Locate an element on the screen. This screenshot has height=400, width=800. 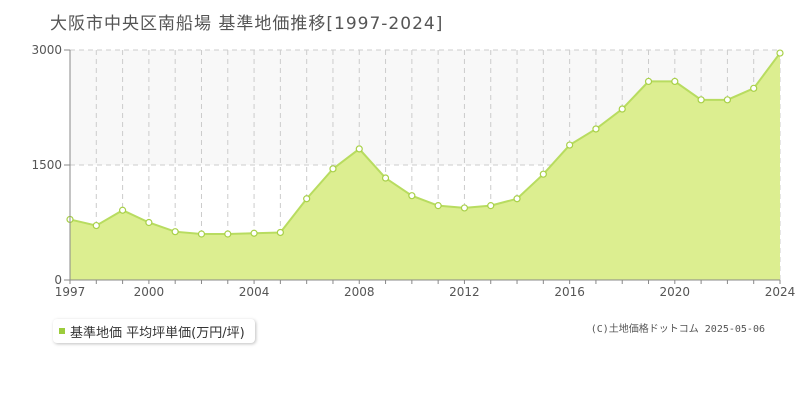
y-tick-label: 1500 is located at coordinates (46, 165).